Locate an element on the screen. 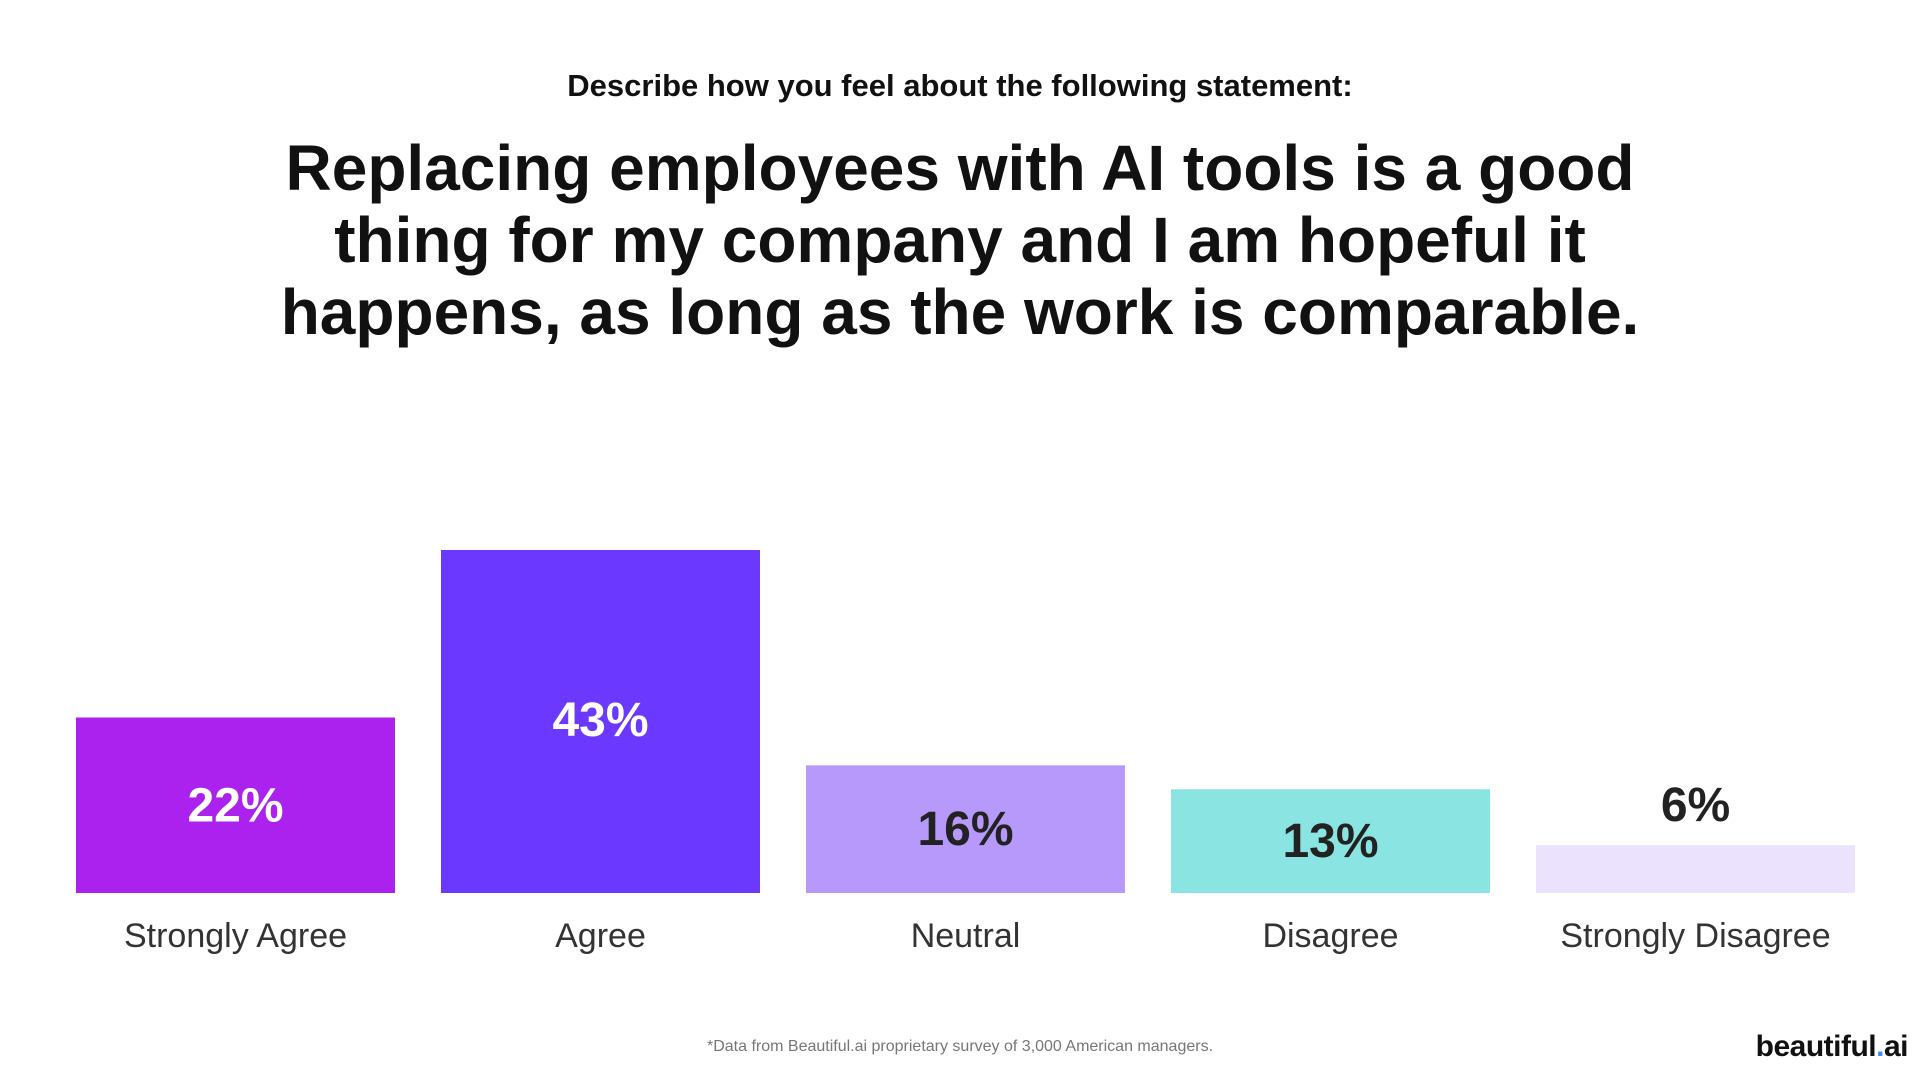 This screenshot has width=1920, height=1080. bar-strongly-agree is located at coordinates (235, 805).